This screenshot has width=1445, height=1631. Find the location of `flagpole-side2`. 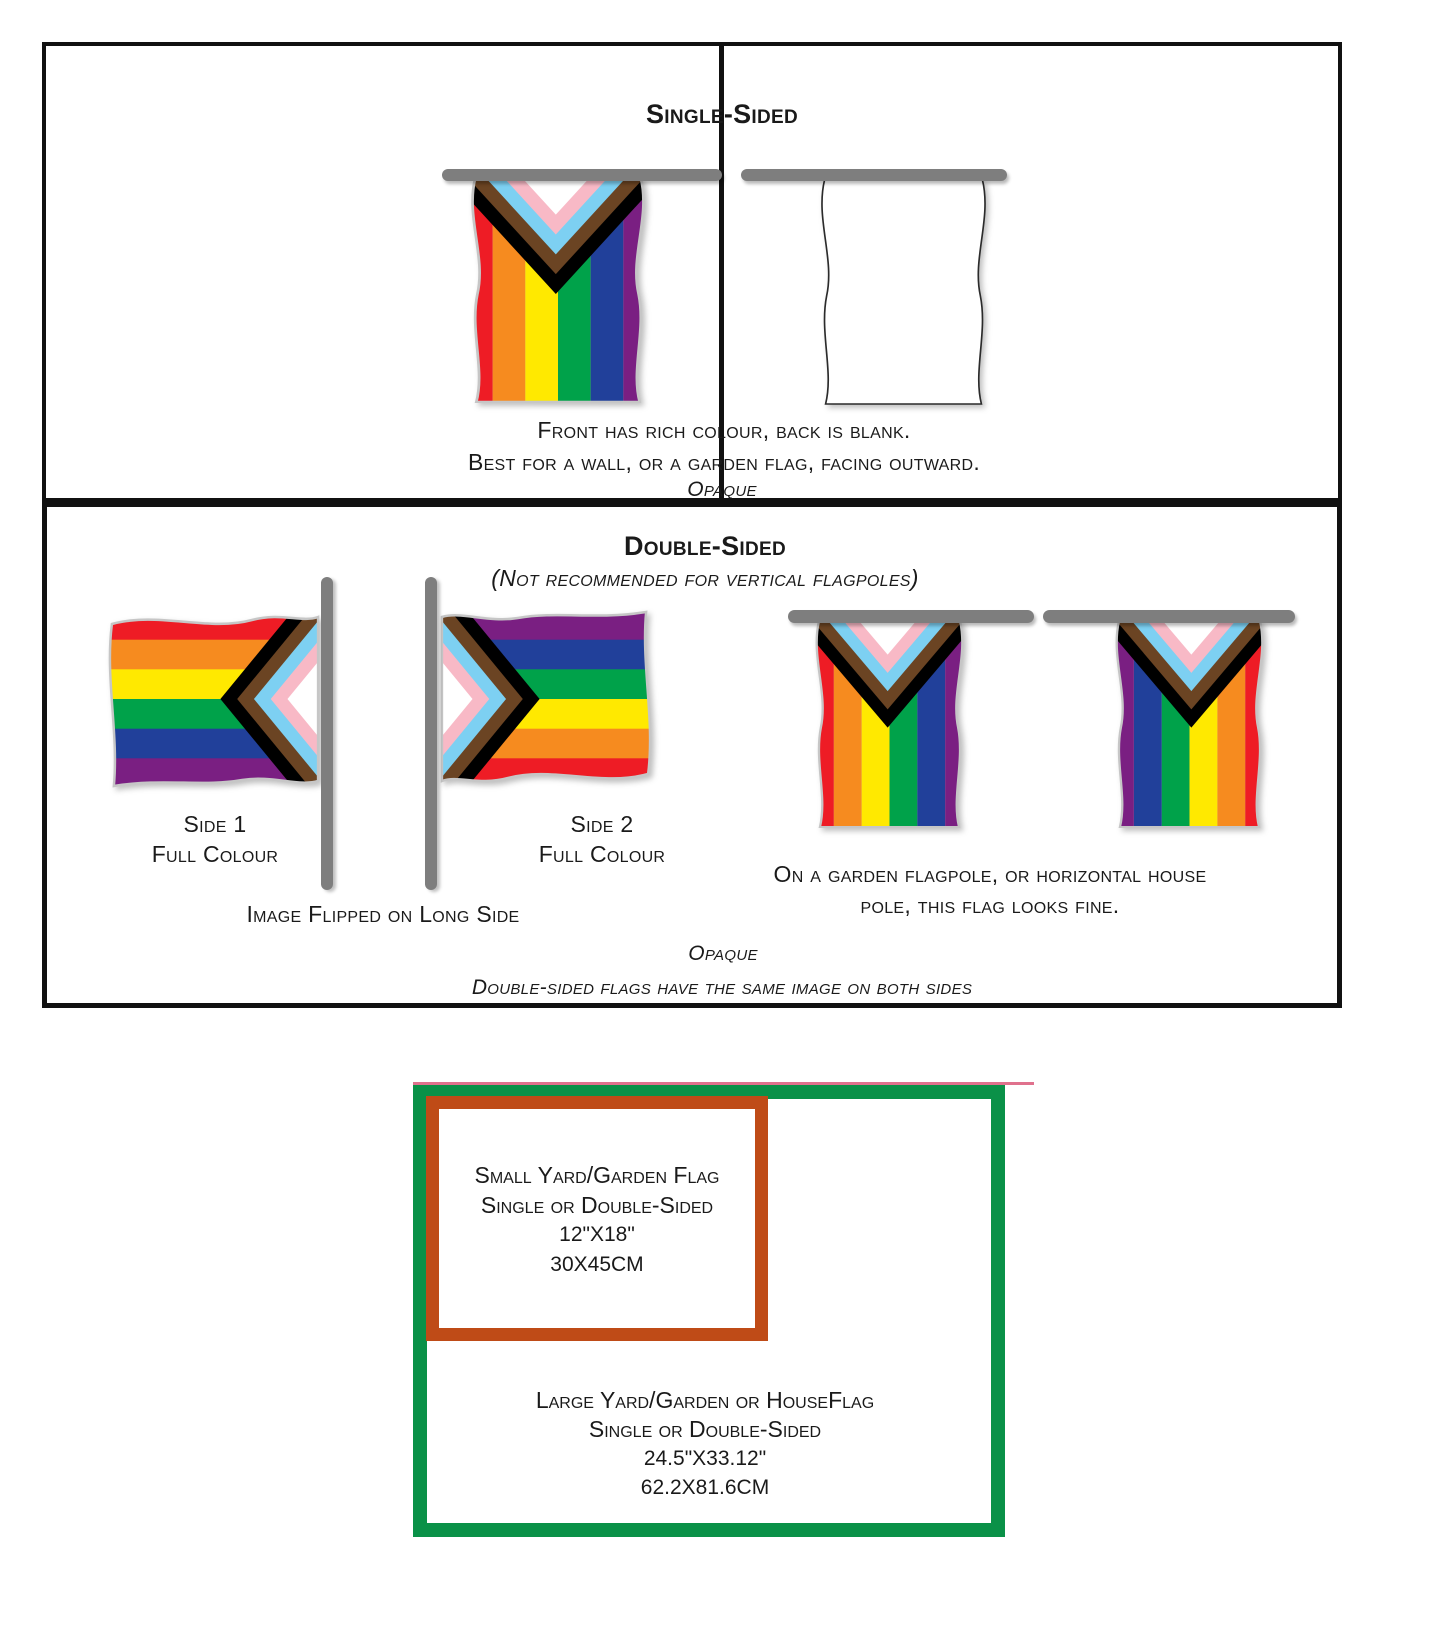

flagpole-side2 is located at coordinates (431, 733).